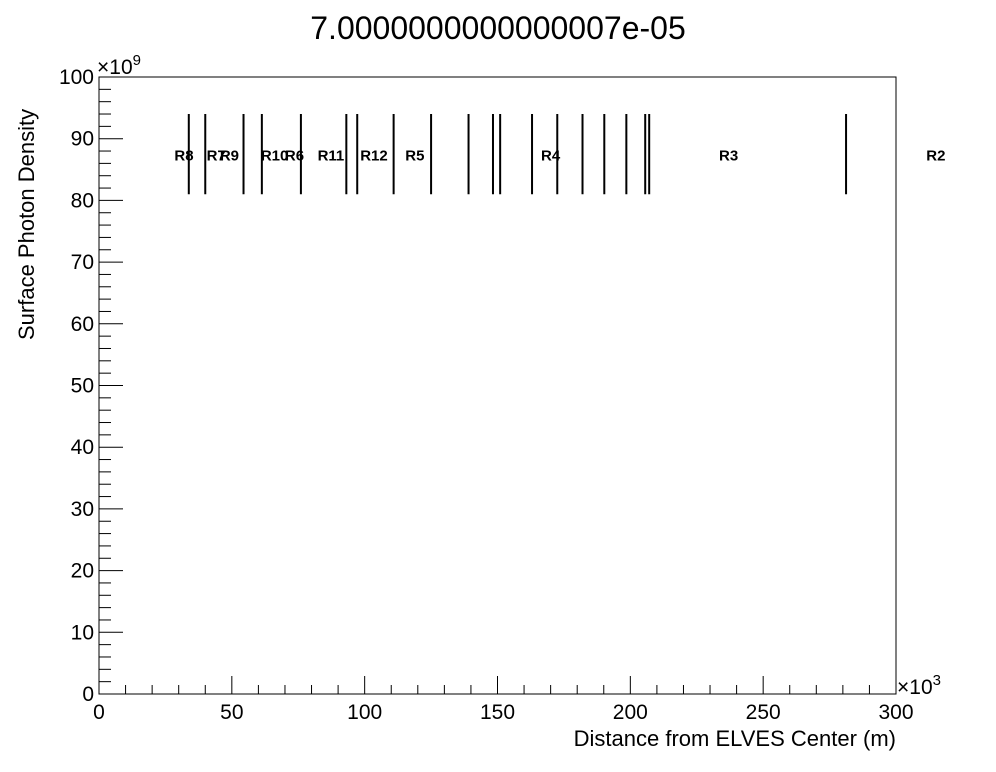  Describe the element at coordinates (937, 680) in the screenshot. I see `x-axis-multiplier-exponent: 3` at that location.